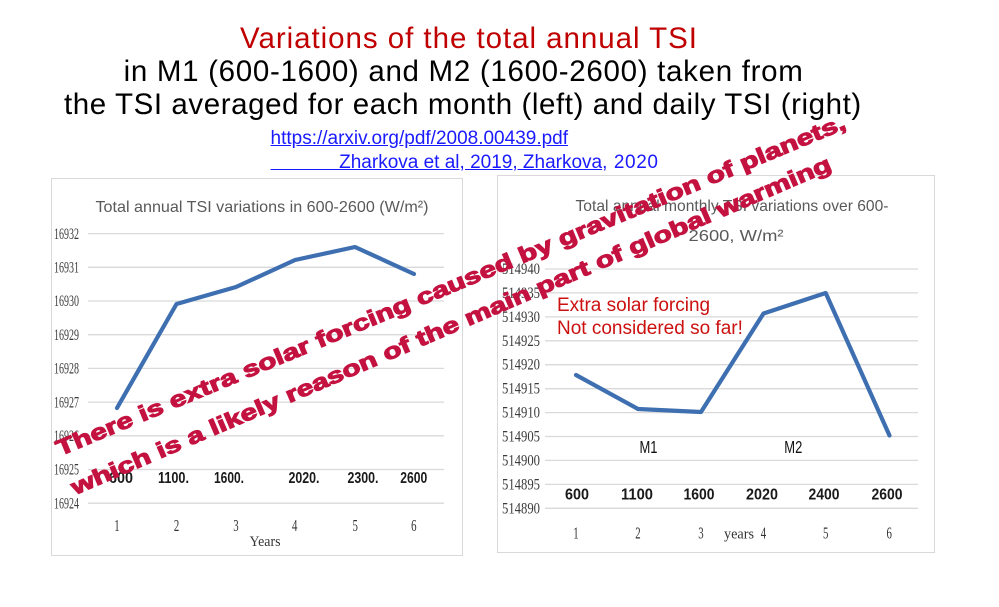  I want to click on svg-text: 514915, so click(521, 389).